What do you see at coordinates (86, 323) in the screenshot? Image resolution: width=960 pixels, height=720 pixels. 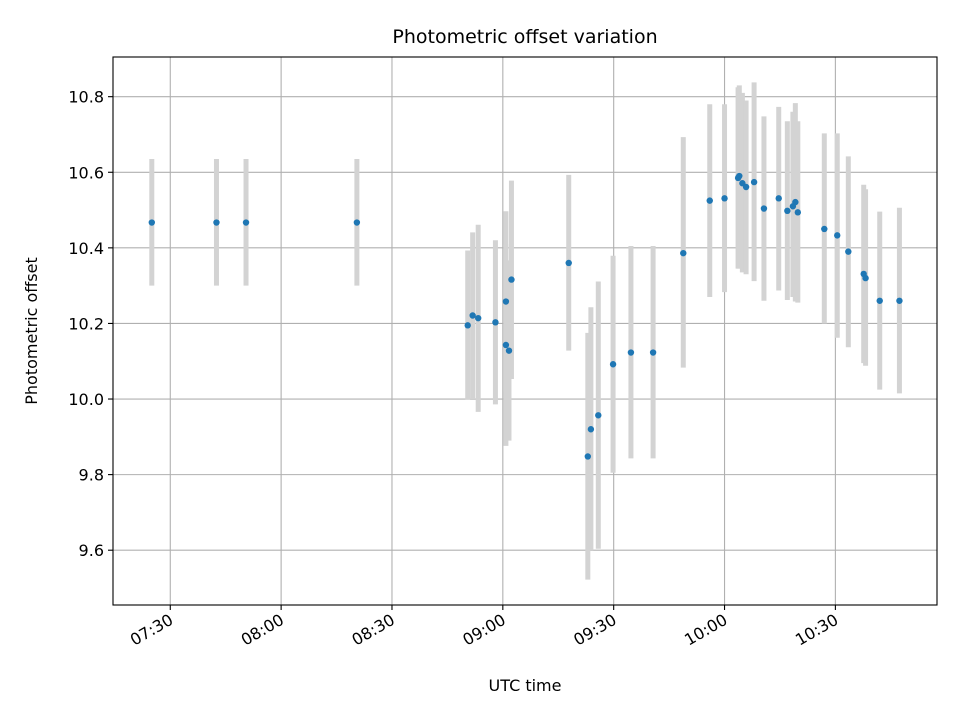 I see `y-tick-label: 10.2` at bounding box center [86, 323].